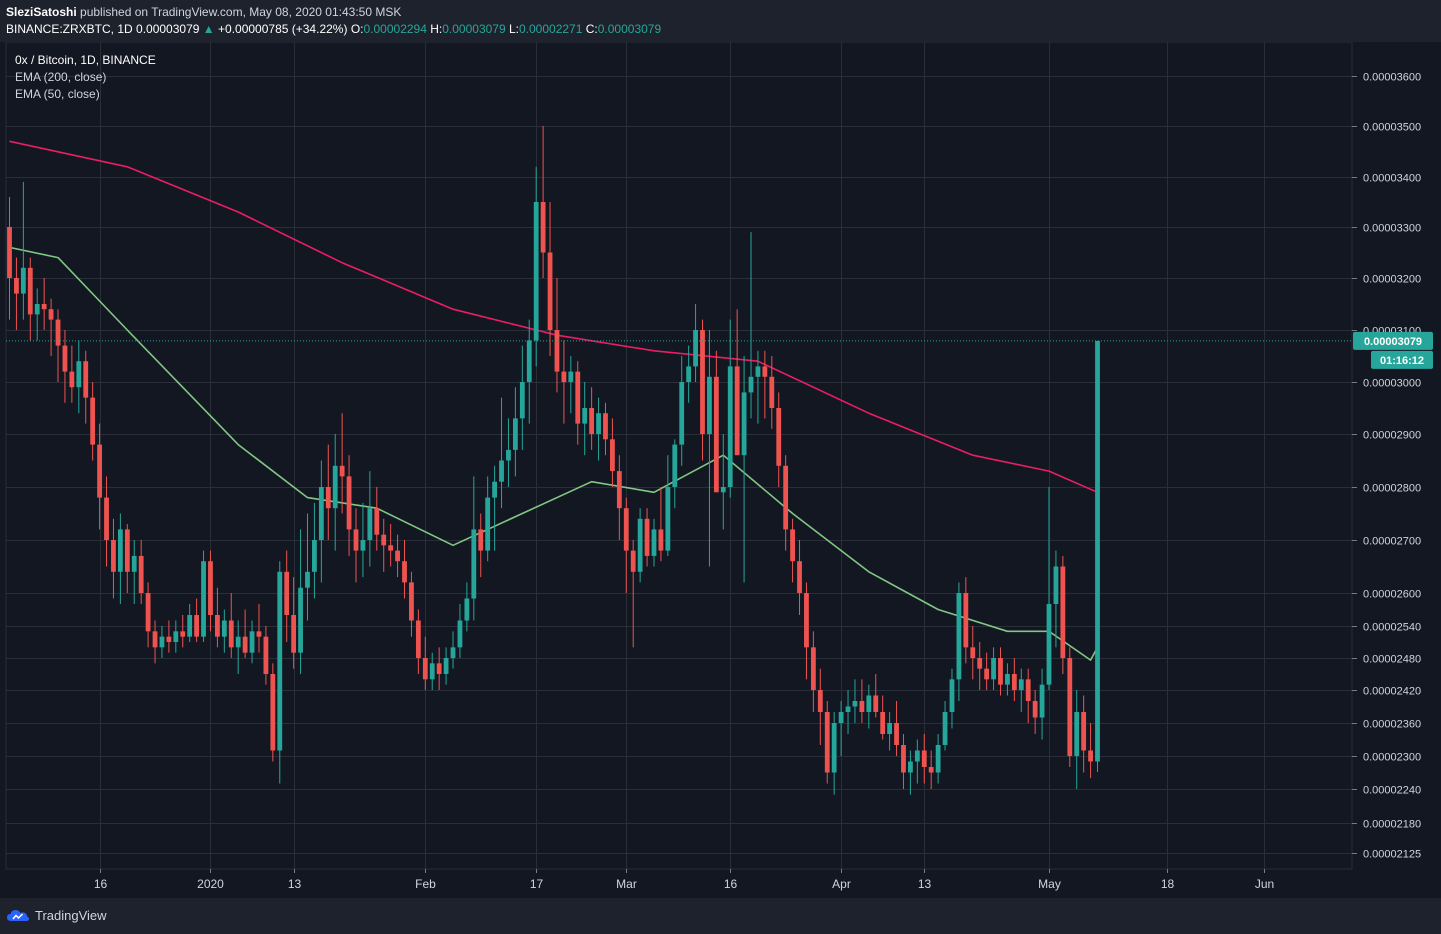 This screenshot has height=934, width=1441. Describe the element at coordinates (684, 880) in the screenshot. I see `time-axis: 16 2020 13 Feb 17 Mar 16 Apr 13 May 18 Jun` at that location.